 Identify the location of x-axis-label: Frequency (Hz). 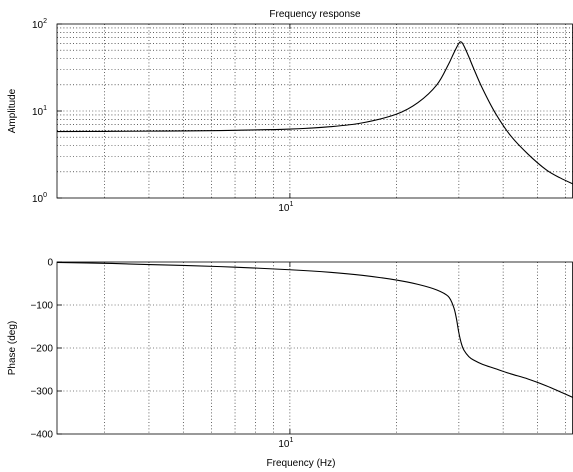
(301, 463).